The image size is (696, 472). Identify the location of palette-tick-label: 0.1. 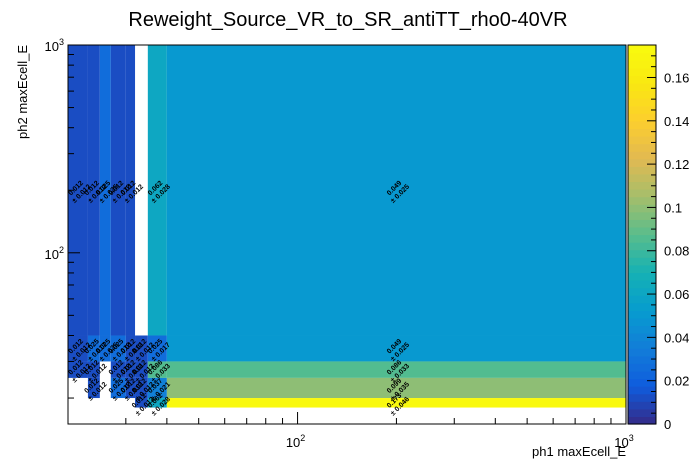
(673, 207).